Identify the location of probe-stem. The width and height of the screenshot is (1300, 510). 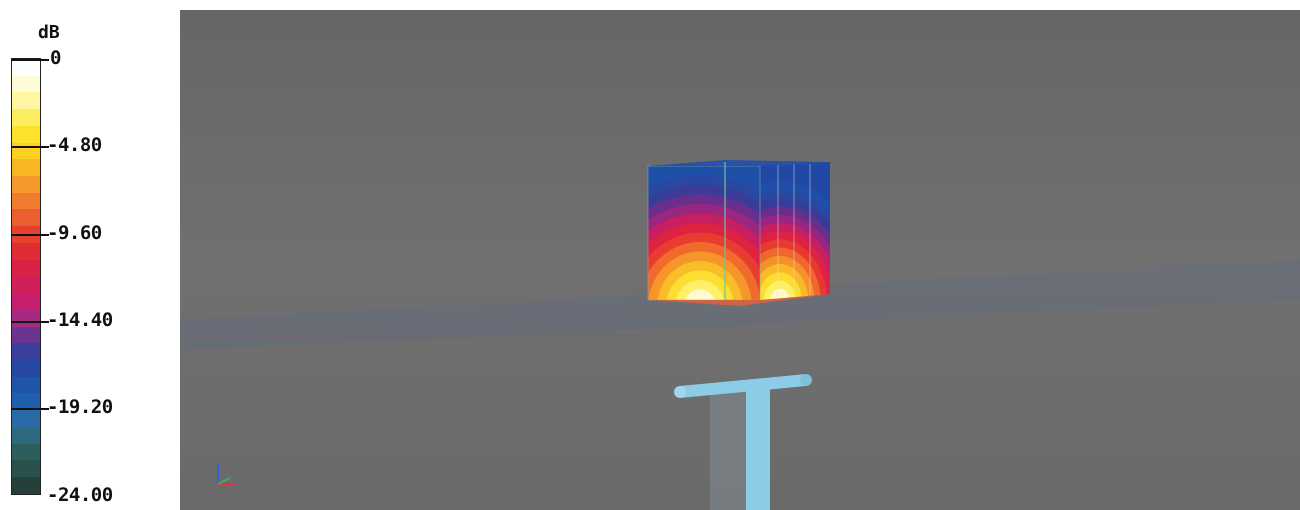
(758, 447).